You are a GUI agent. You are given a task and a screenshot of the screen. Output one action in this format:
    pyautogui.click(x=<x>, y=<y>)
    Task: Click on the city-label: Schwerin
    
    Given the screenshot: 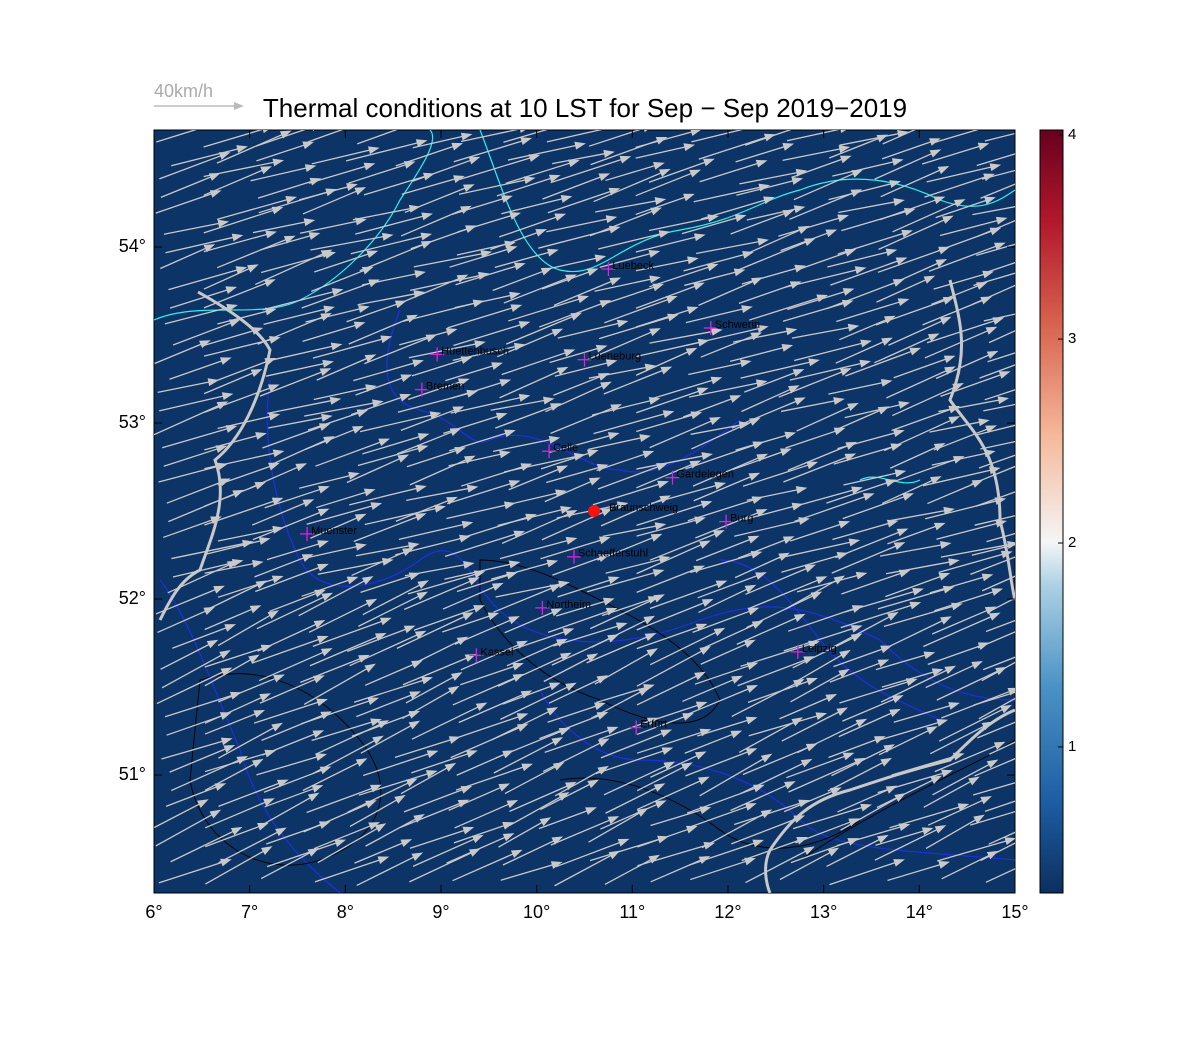 What is the action you would take?
    pyautogui.click(x=737, y=325)
    